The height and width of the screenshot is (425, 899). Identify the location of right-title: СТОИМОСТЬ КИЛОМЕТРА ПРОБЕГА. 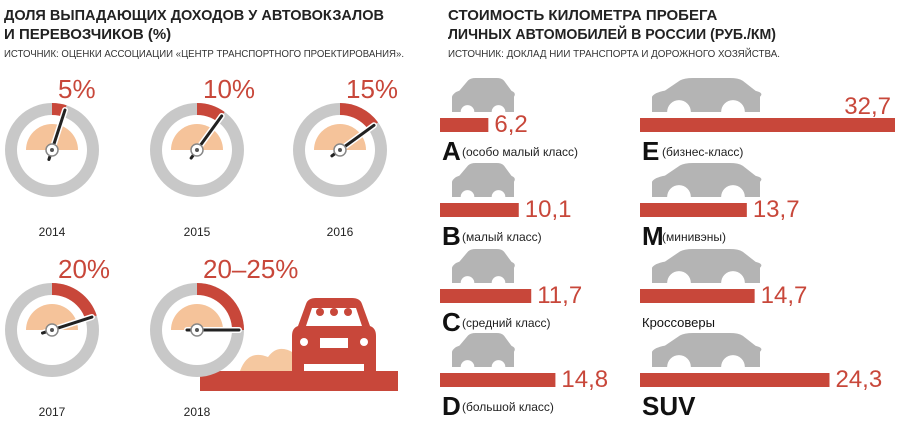
(583, 15).